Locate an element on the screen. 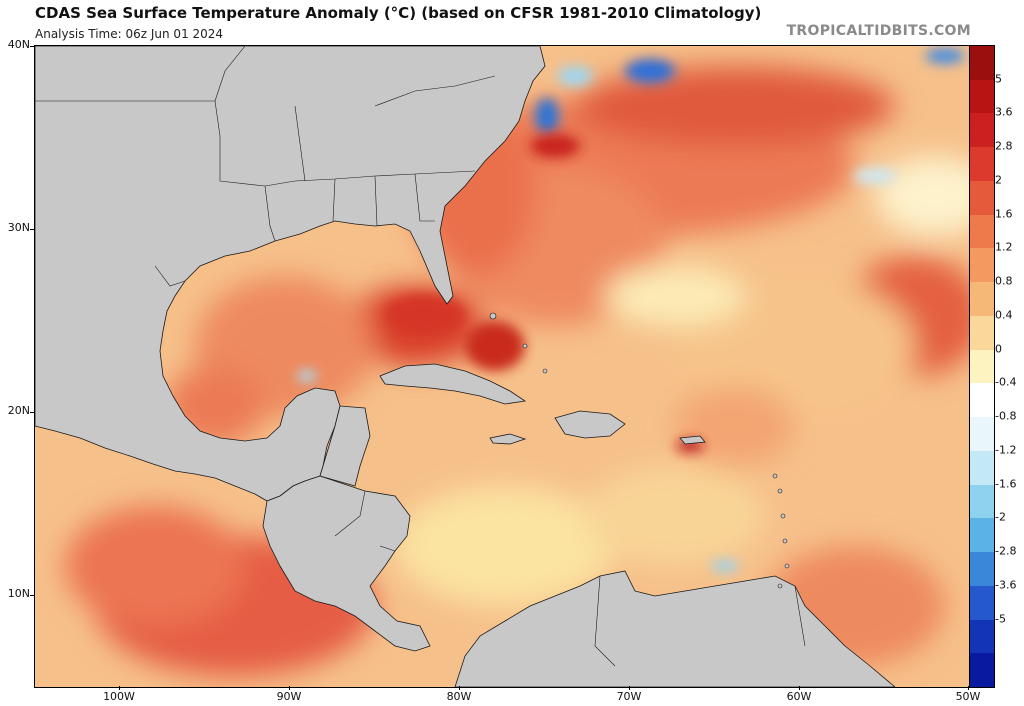  lon-label-90w: 90W is located at coordinates (289, 696).